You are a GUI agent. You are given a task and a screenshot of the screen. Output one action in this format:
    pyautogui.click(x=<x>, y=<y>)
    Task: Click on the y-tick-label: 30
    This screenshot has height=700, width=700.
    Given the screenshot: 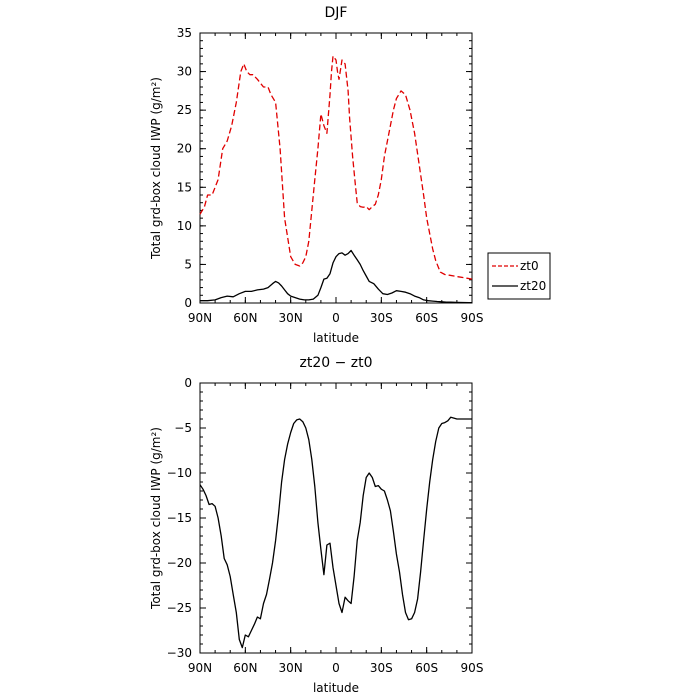 What is the action you would take?
    pyautogui.click(x=184, y=72)
    